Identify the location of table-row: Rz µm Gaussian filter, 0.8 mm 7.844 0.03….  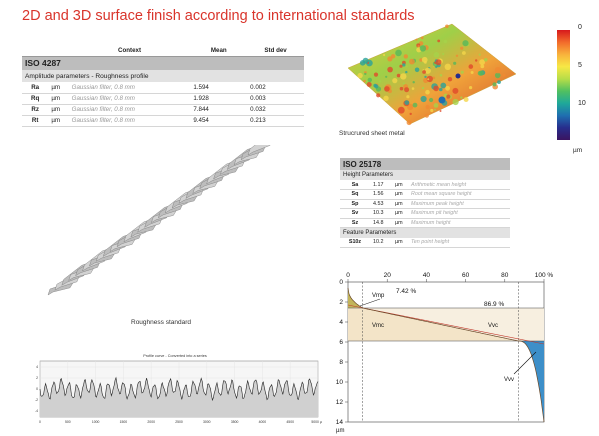
(163, 110).